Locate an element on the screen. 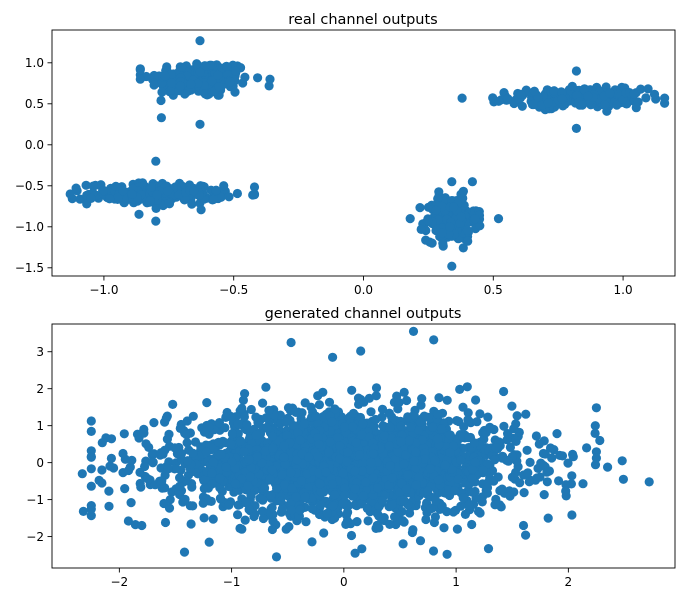 The image size is (683, 605). y-tick-label: 0.0 is located at coordinates (34, 145).